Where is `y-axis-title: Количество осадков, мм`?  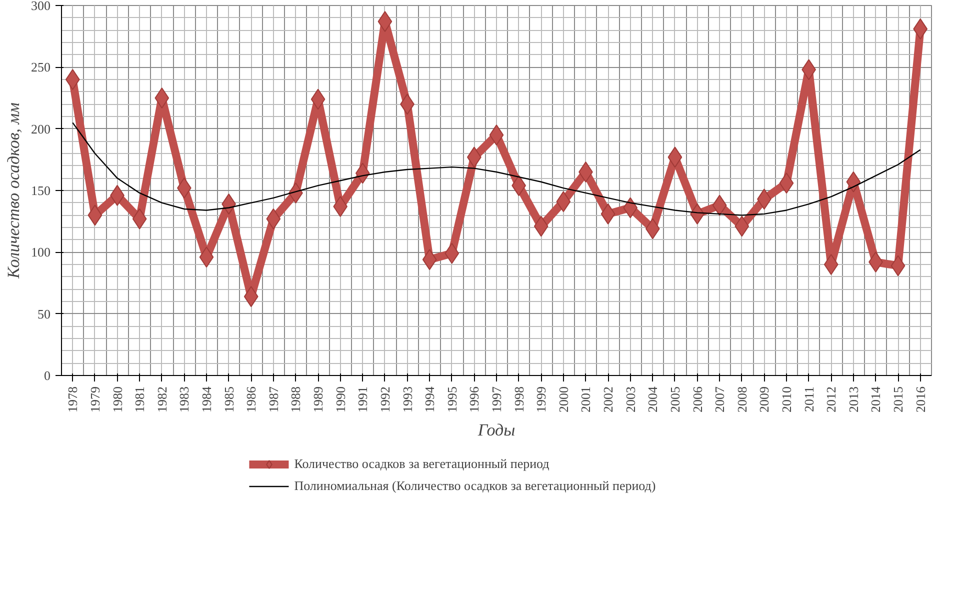
y-axis-title: Количество осадков, мм is located at coordinates (13, 191).